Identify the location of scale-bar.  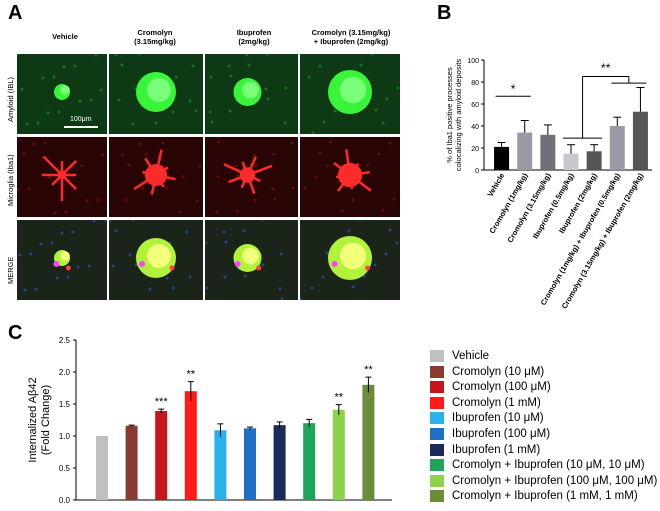
(81, 127).